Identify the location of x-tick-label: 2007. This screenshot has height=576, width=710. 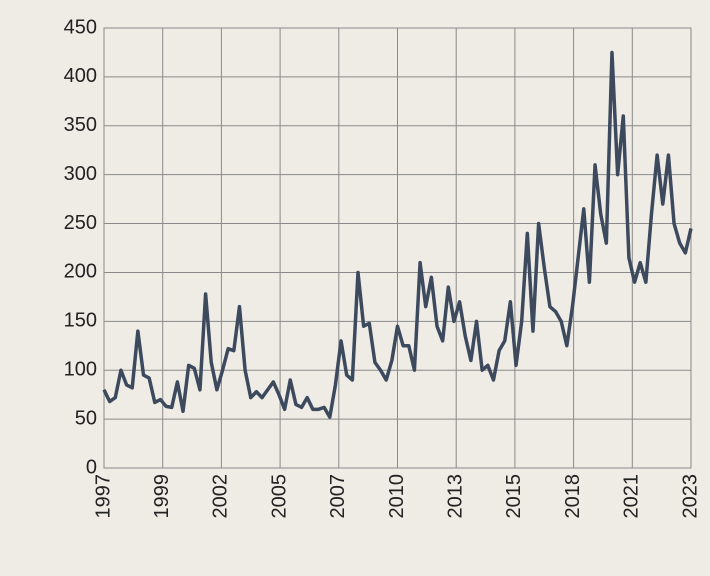
(338, 496).